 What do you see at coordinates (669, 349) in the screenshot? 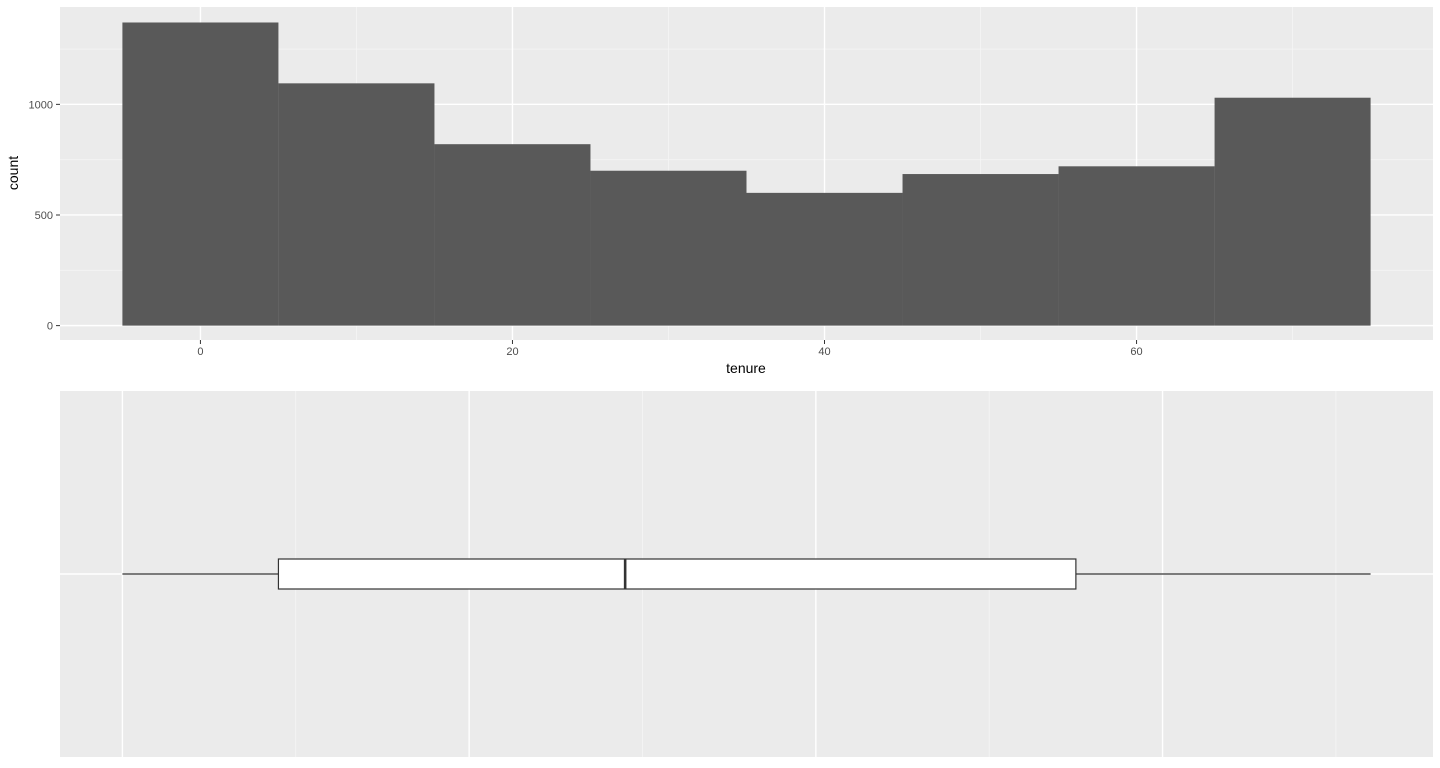
I see `histogram-x-axis: 0 20 40 60` at bounding box center [669, 349].